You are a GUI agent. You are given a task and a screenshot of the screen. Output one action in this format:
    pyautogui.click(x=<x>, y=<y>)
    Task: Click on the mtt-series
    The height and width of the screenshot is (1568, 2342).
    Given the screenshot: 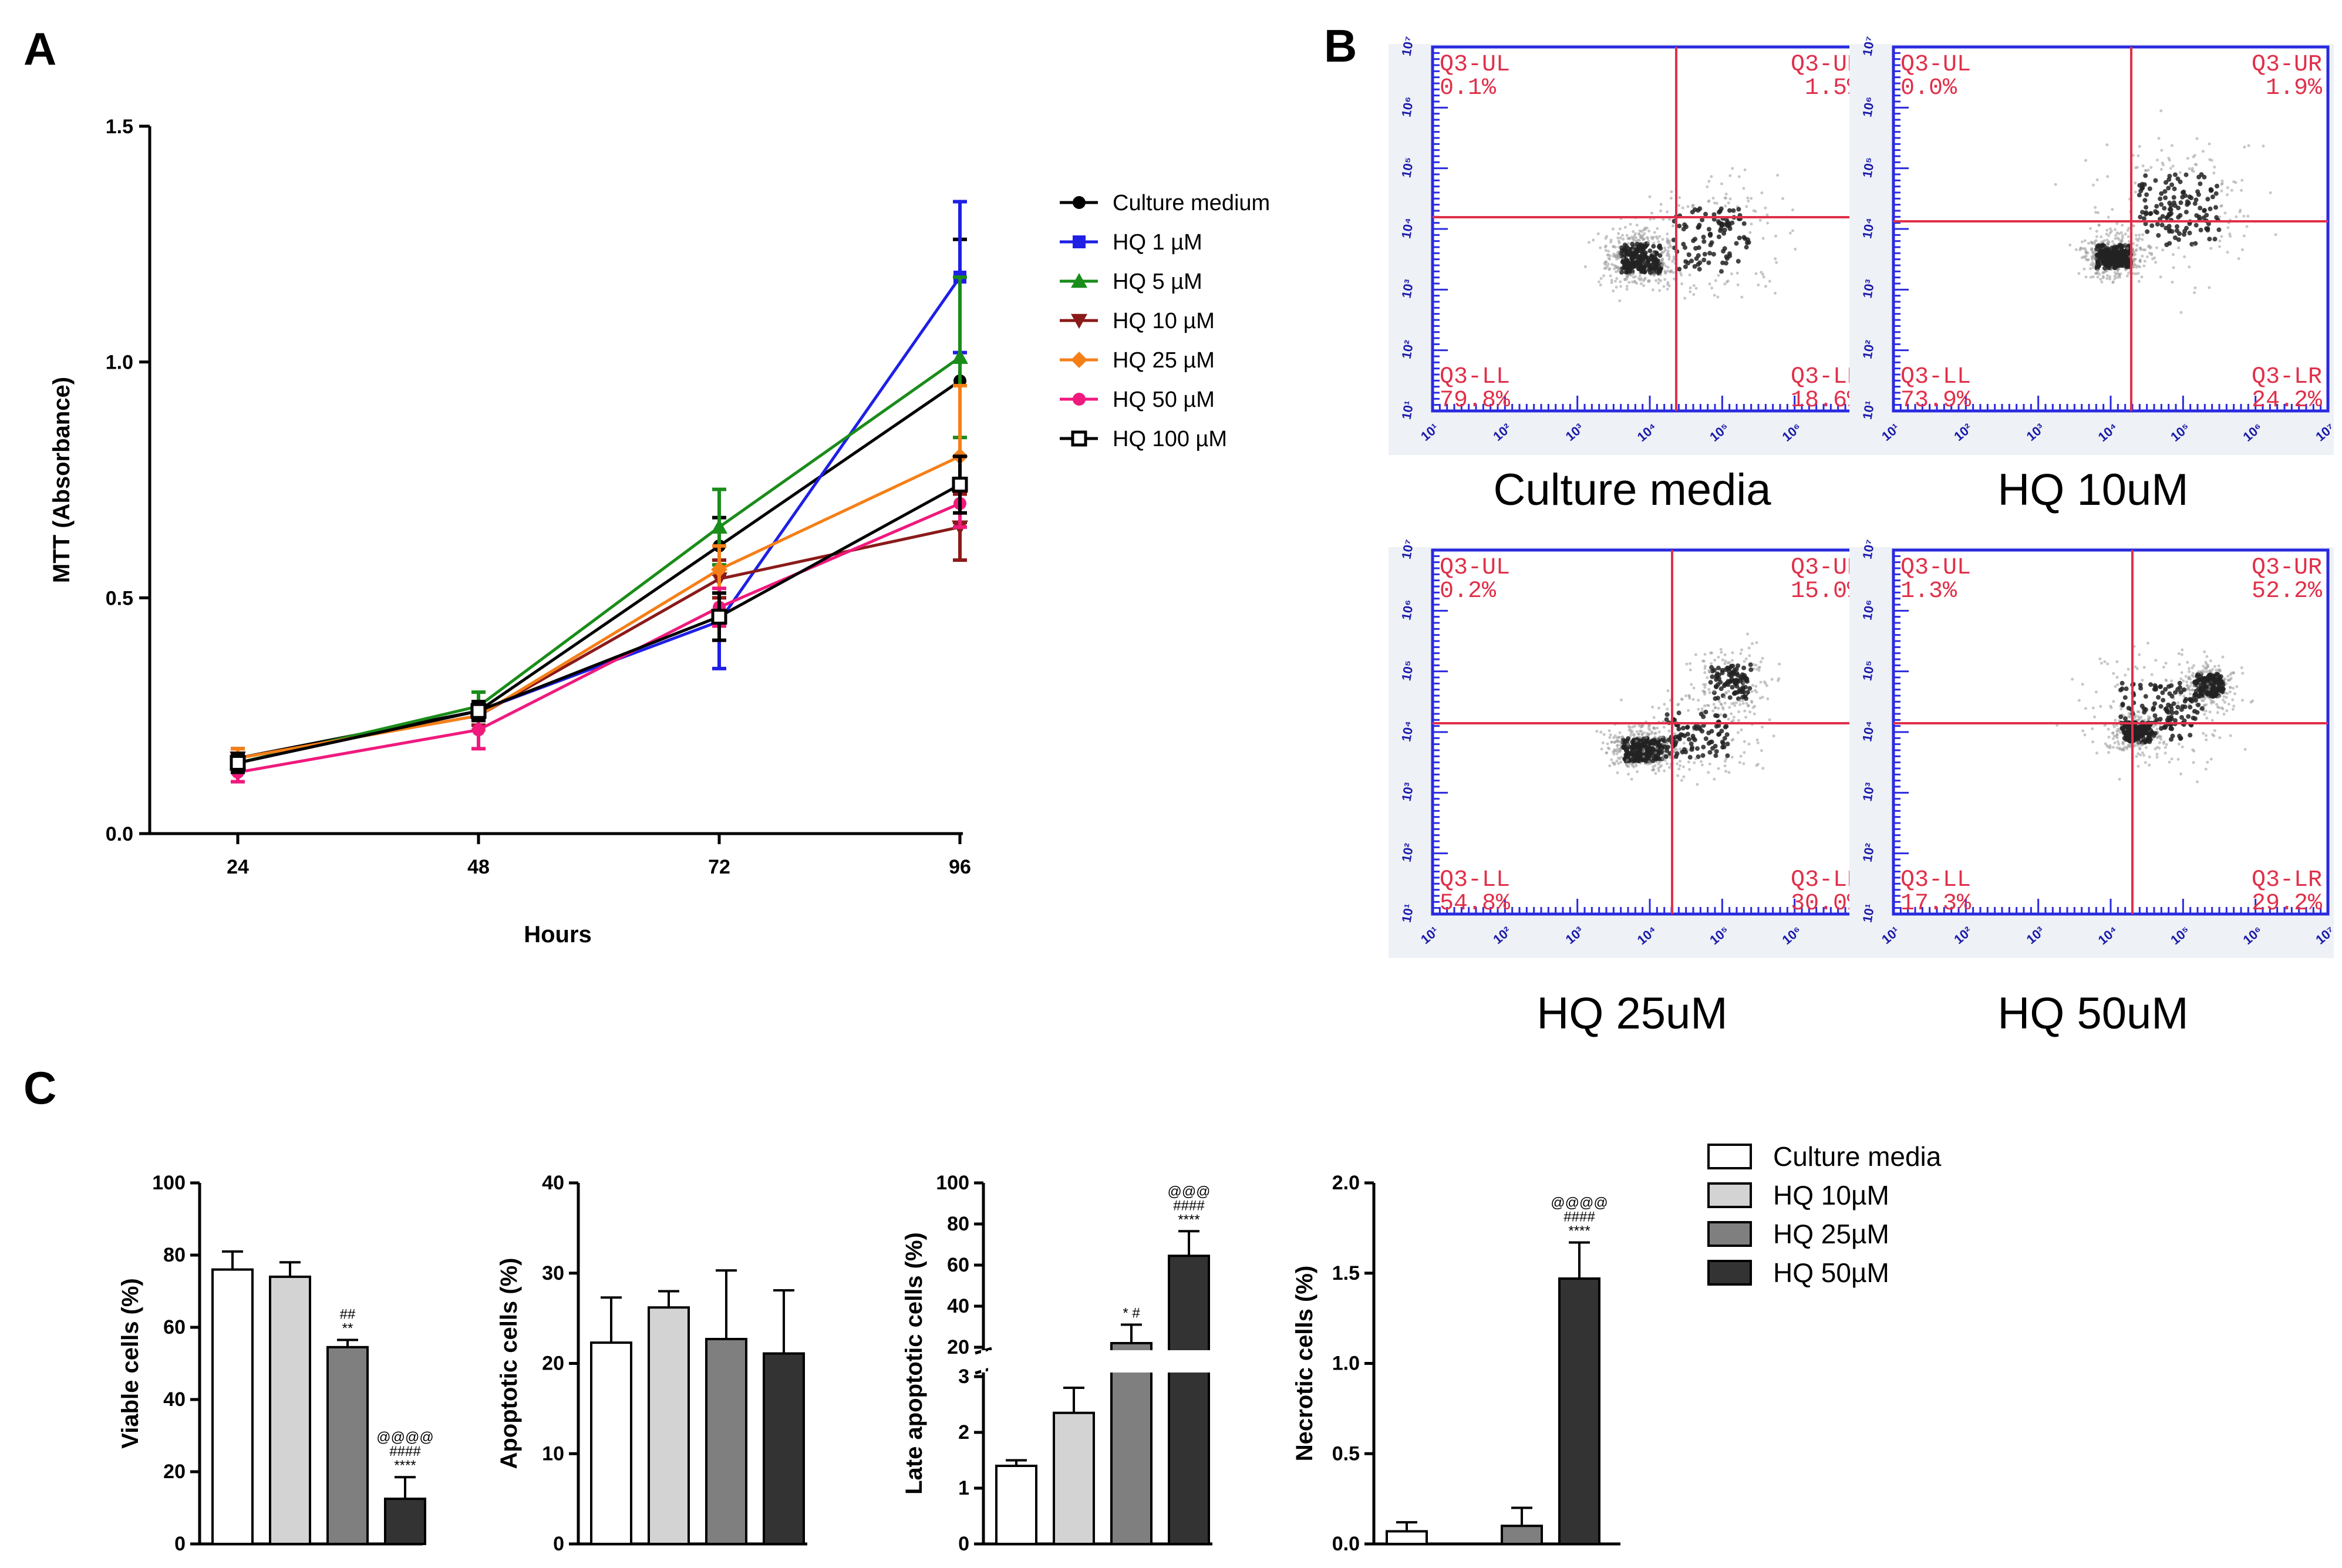 What is the action you would take?
    pyautogui.click(x=599, y=524)
    